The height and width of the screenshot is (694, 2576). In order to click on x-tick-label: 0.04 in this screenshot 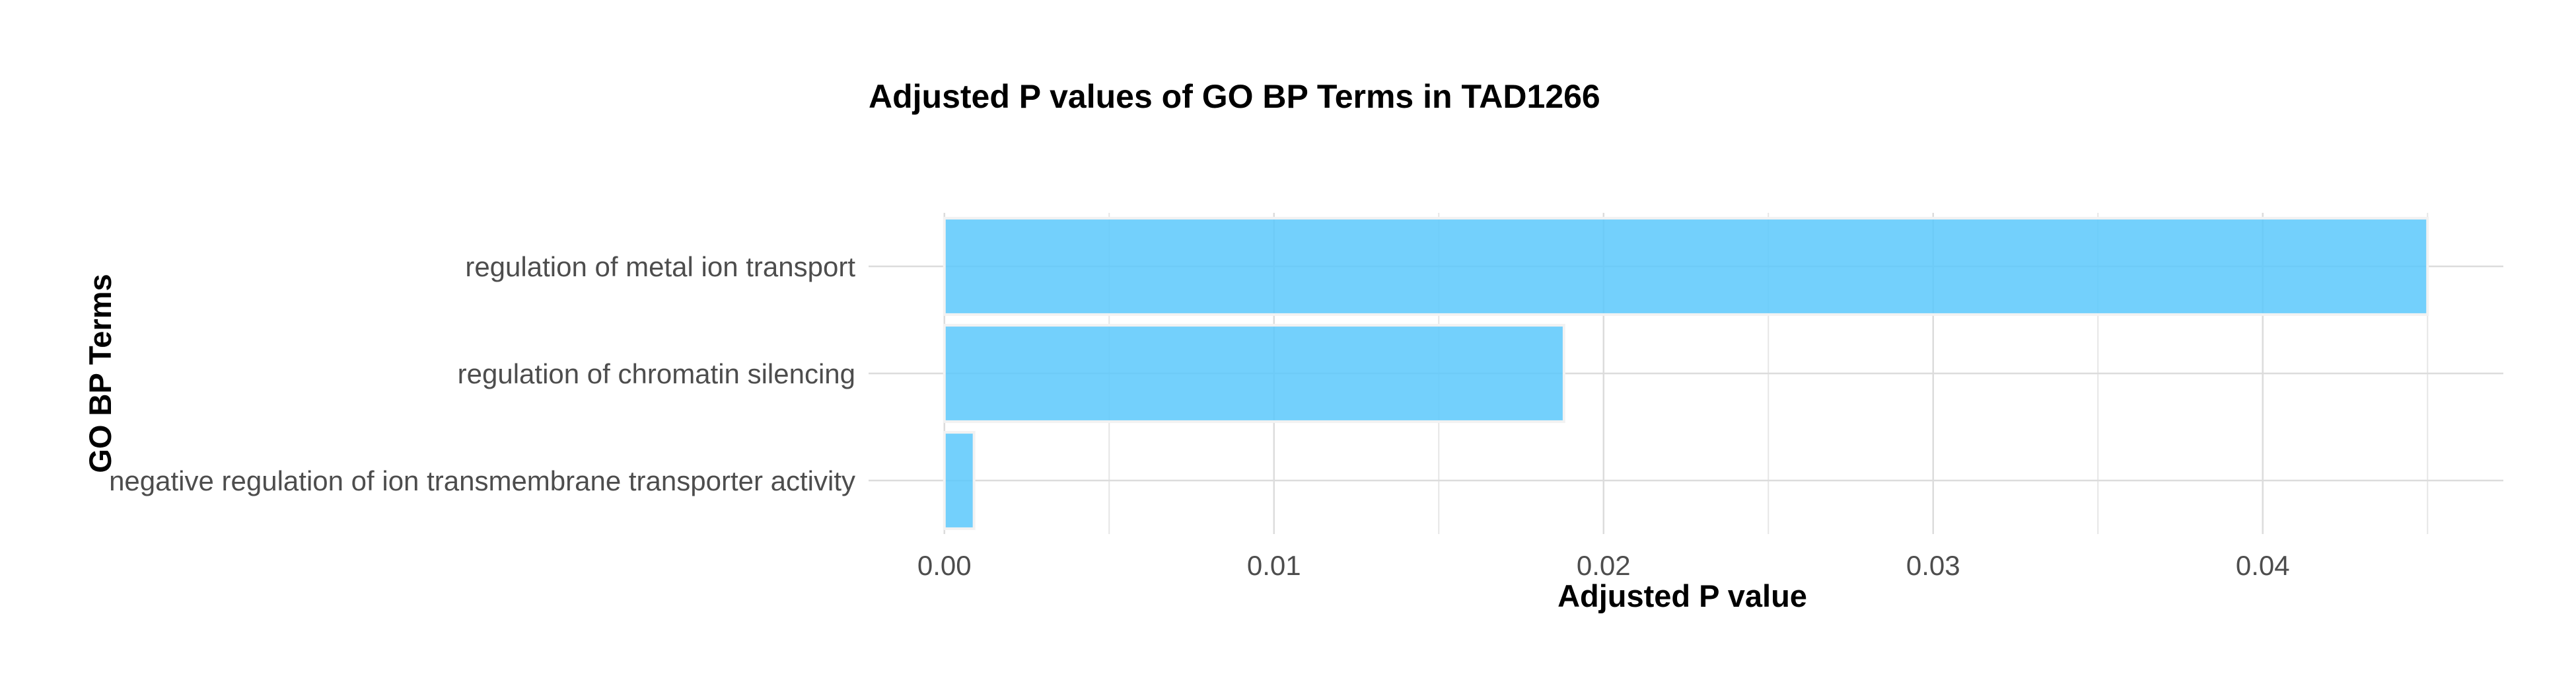, I will do `click(2263, 565)`.